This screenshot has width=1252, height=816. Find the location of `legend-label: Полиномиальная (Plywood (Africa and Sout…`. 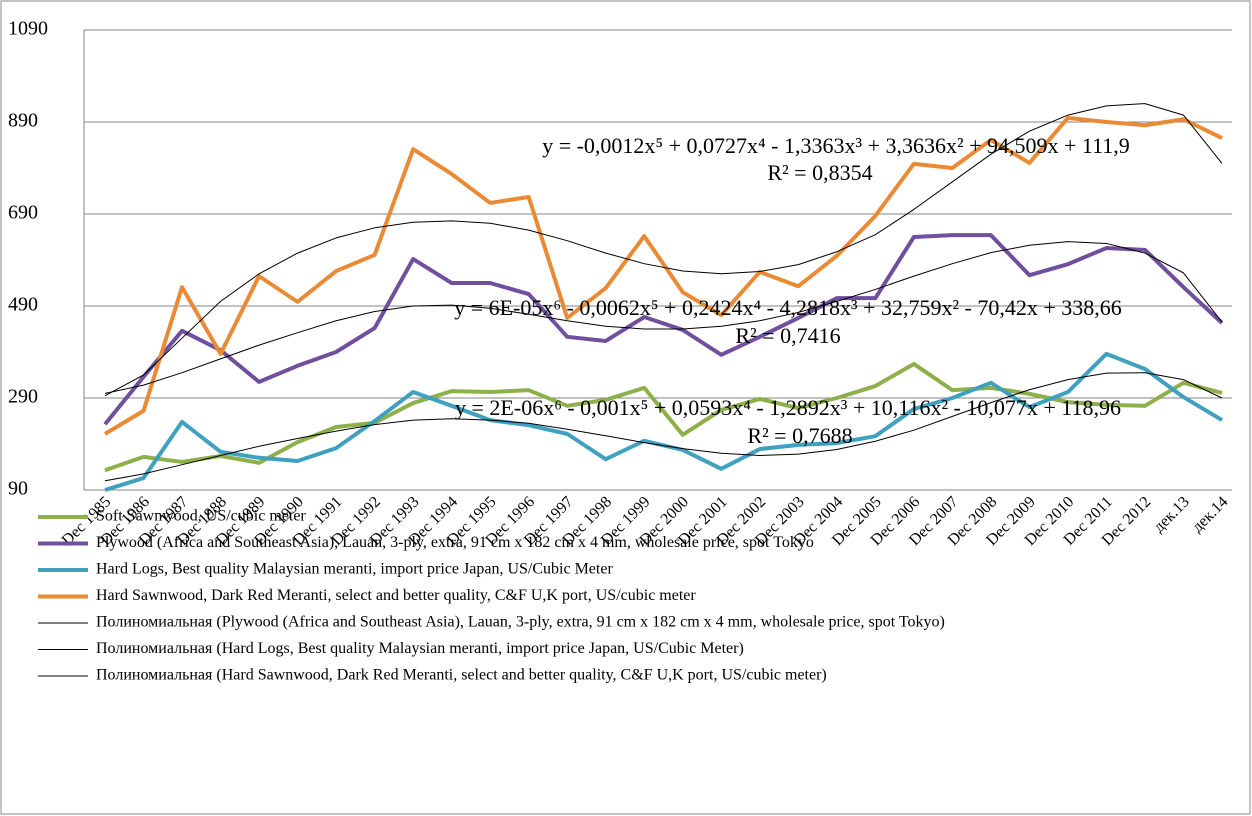

legend-label: Полиномиальная (Plywood (Africa and Sout… is located at coordinates (520, 622).